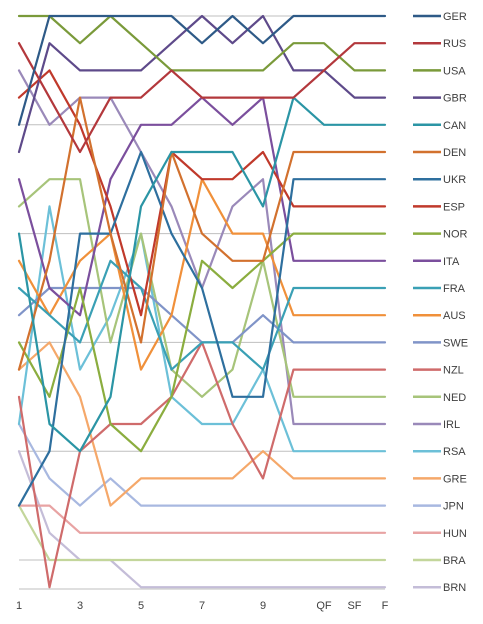  Describe the element at coordinates (454, 398) in the screenshot. I see `legend-label: NED` at that location.